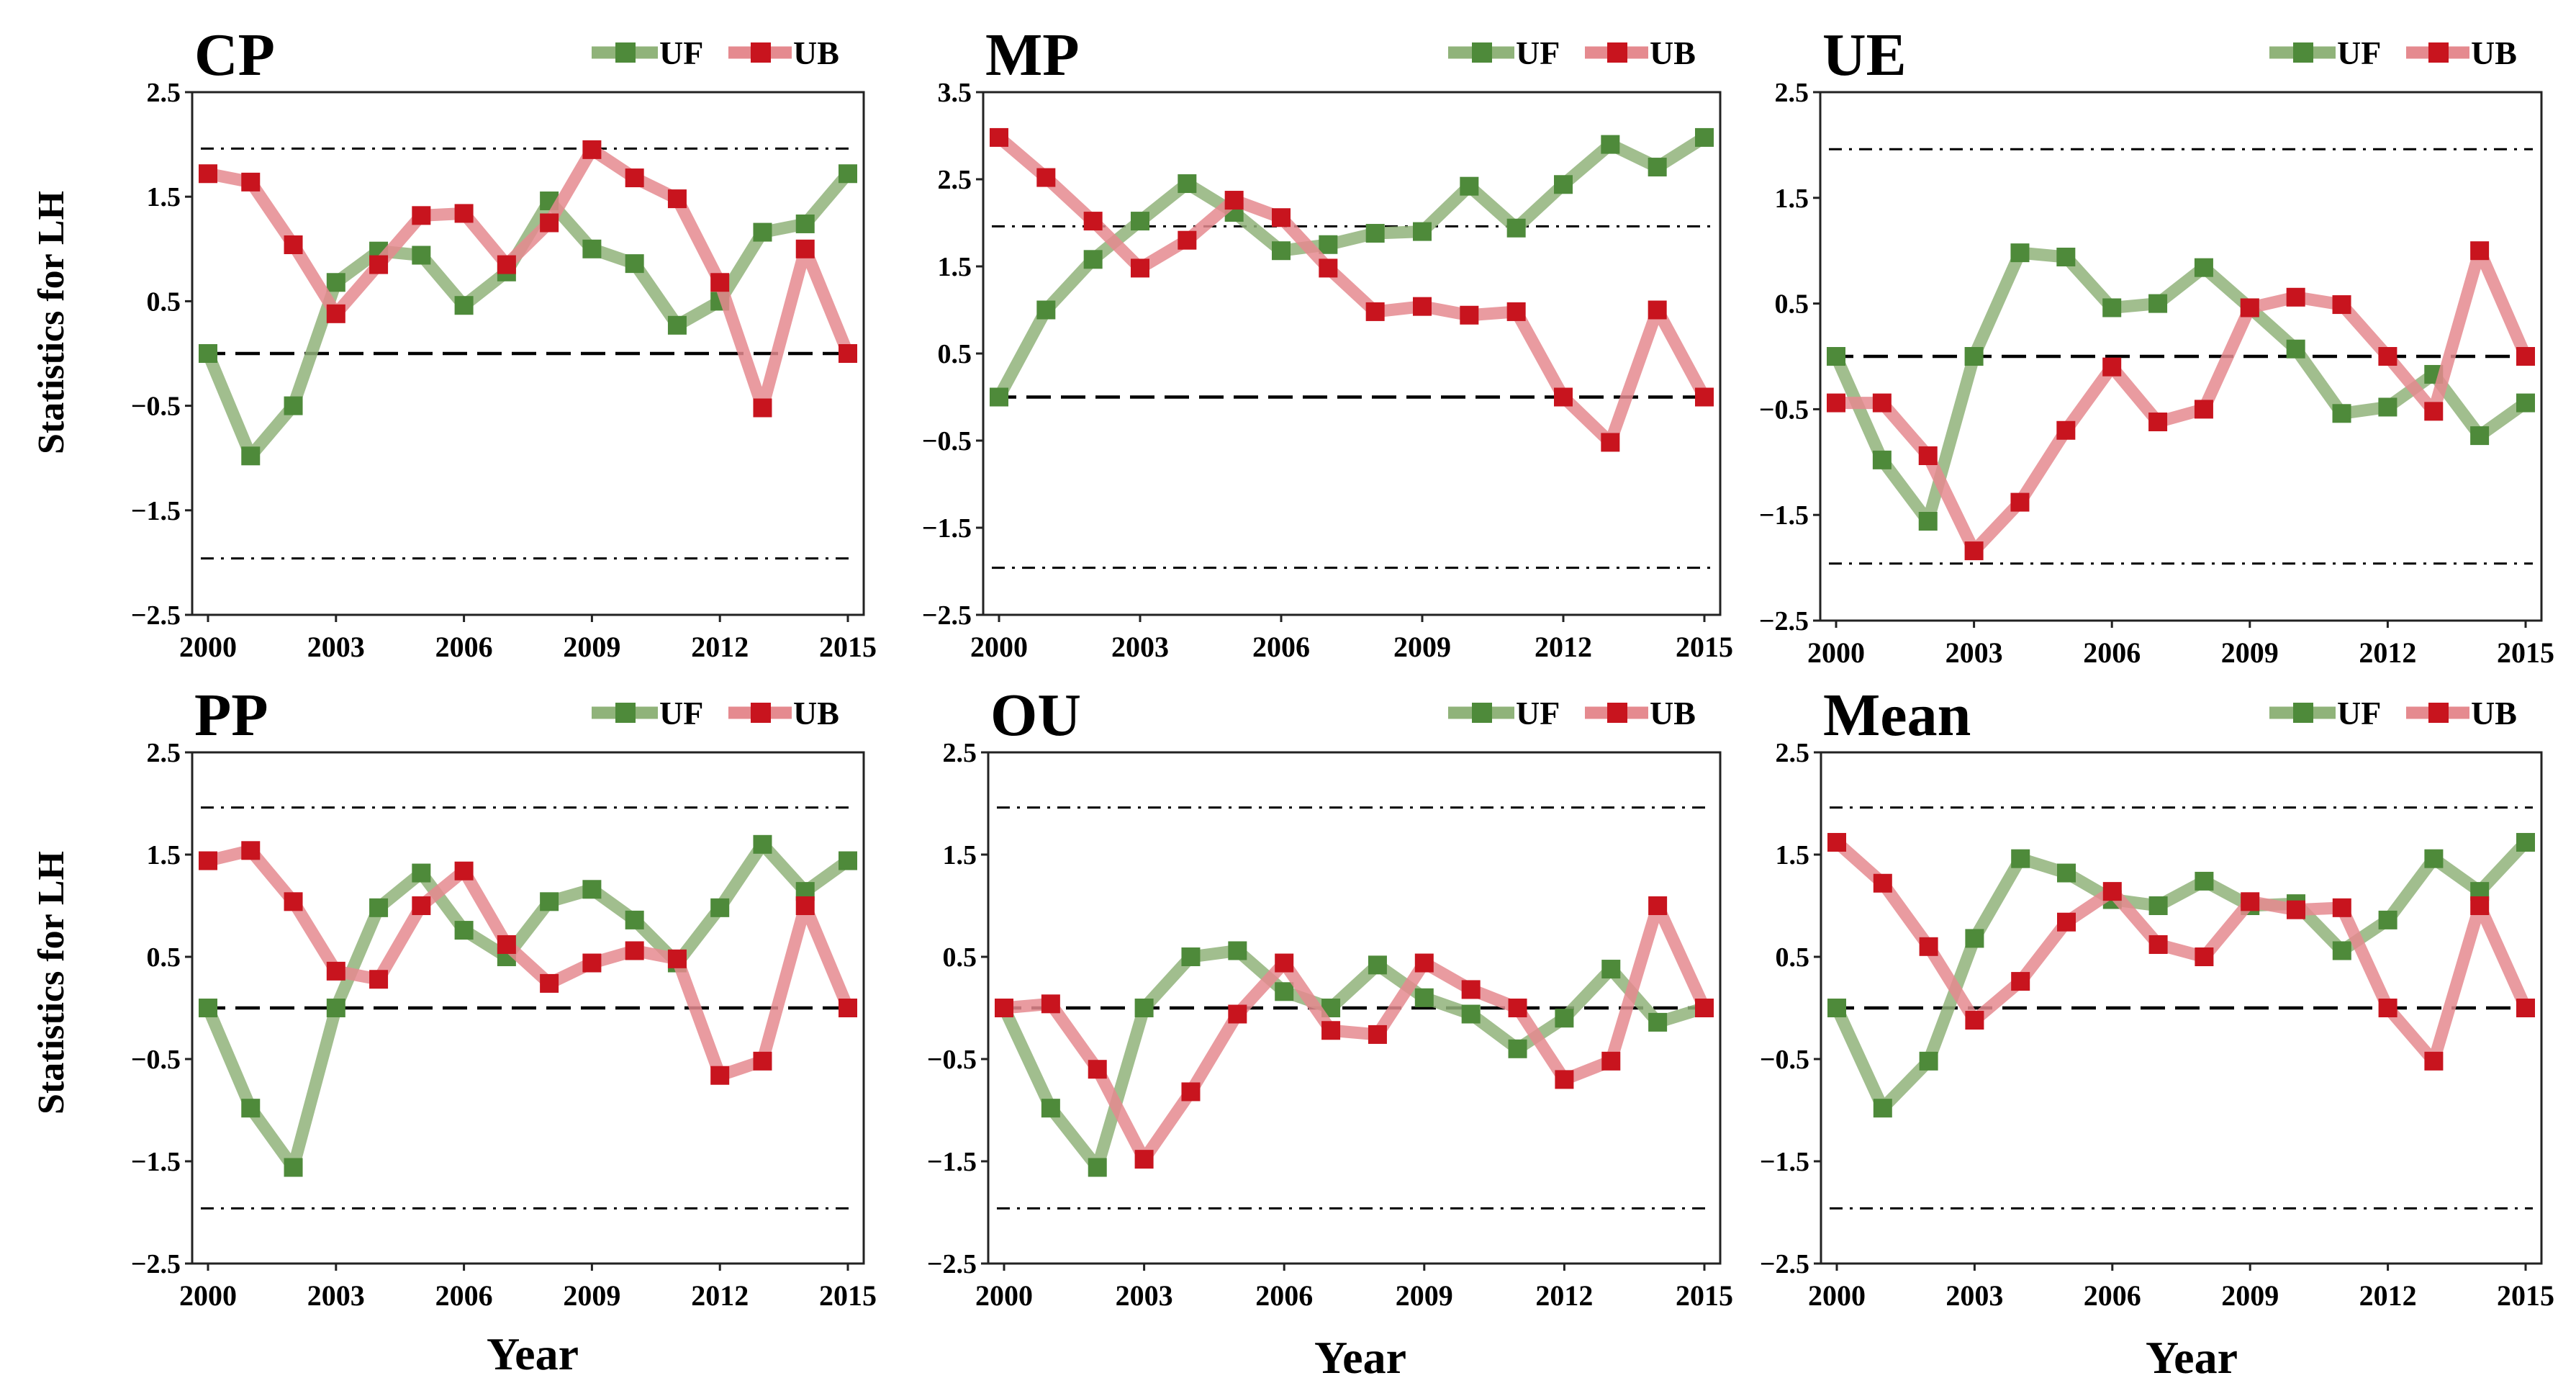  What do you see at coordinates (955, 180) in the screenshot?
I see `y-tick-label: 2.5` at bounding box center [955, 180].